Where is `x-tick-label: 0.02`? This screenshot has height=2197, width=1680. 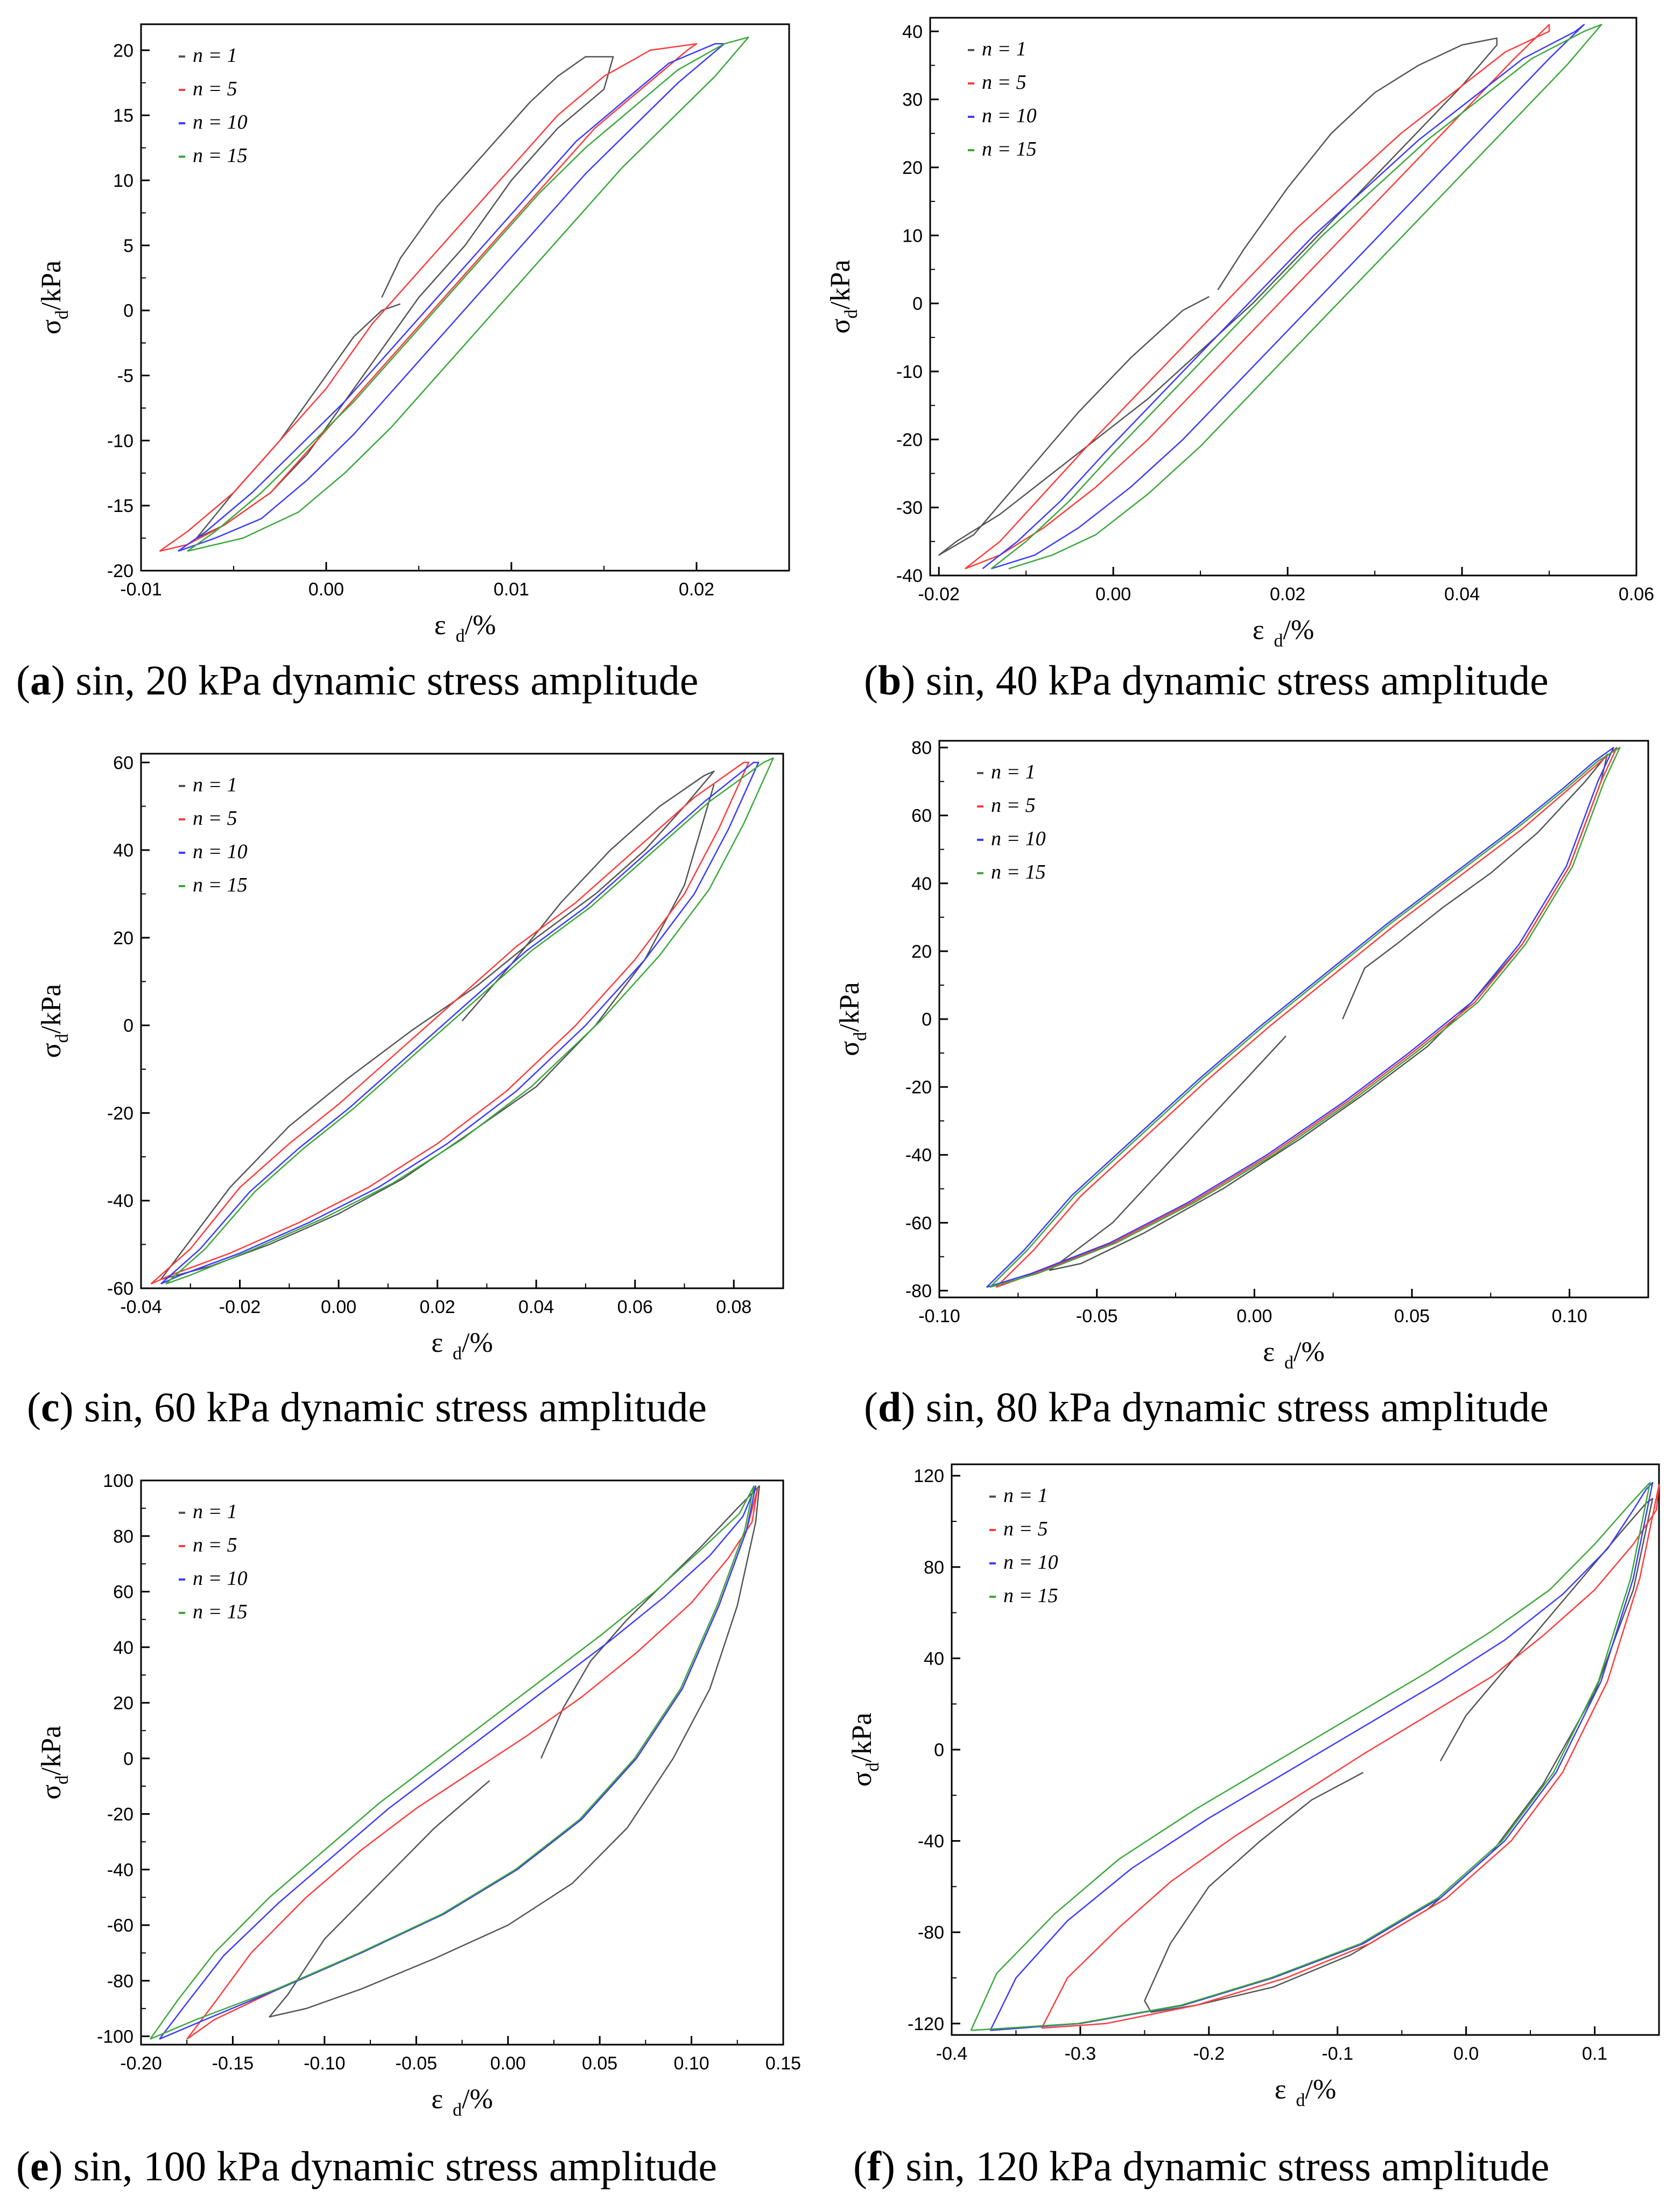 x-tick-label: 0.02 is located at coordinates (697, 589).